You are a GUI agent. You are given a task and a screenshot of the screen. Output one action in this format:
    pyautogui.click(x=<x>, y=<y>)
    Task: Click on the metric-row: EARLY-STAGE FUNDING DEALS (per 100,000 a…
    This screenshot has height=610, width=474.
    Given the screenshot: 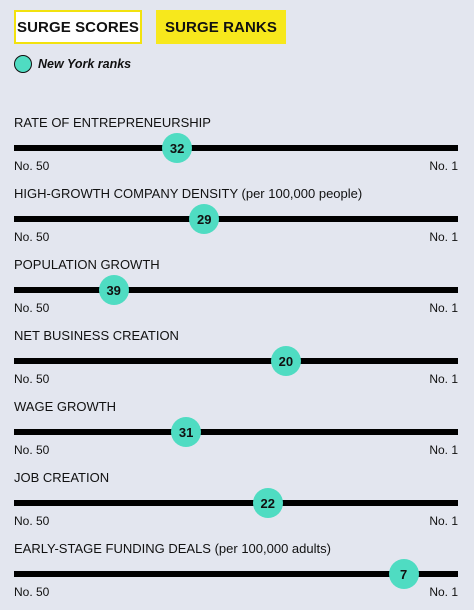 What is the action you would take?
    pyautogui.click(x=237, y=571)
    